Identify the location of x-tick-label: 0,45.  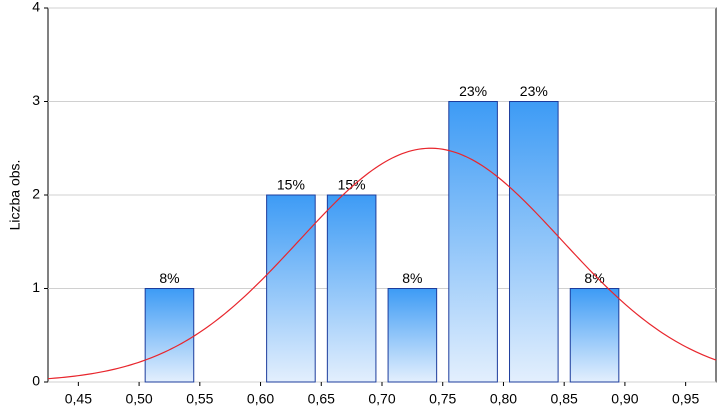
(78, 399).